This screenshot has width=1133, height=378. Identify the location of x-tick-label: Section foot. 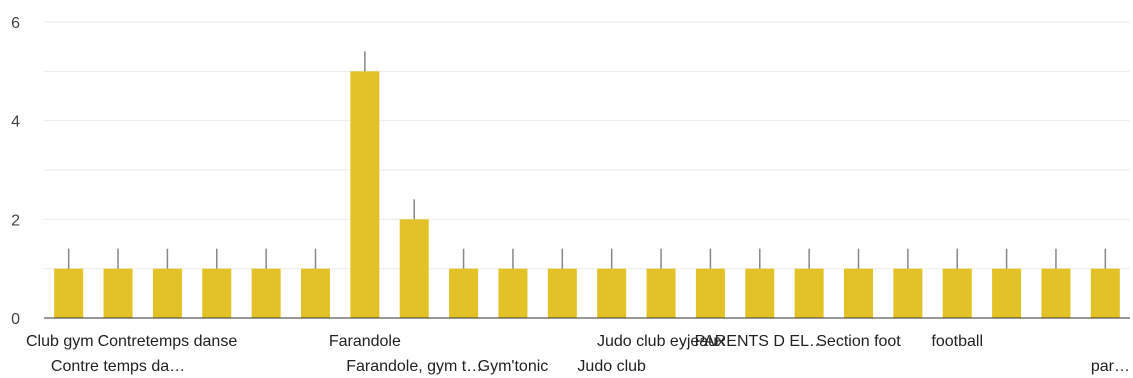
(858, 341).